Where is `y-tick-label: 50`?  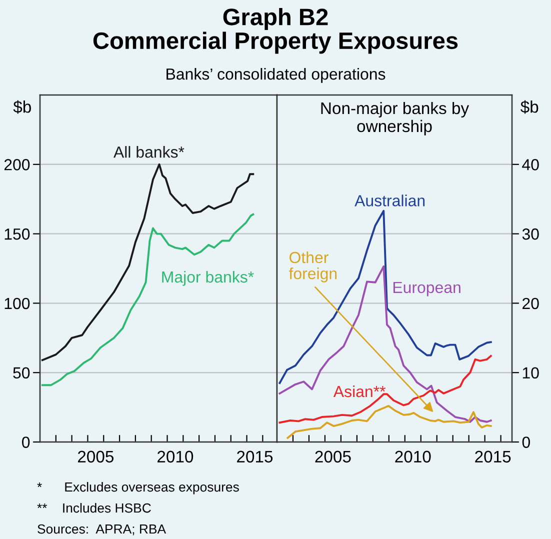
y-tick-label: 50 is located at coordinates (21, 373).